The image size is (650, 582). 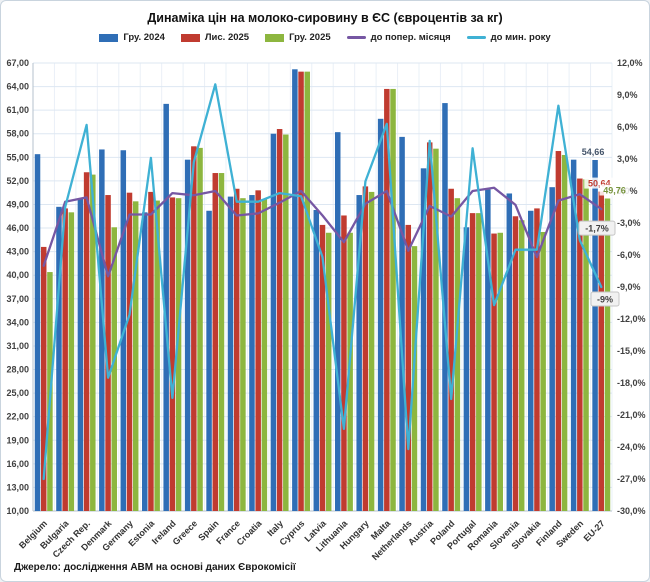 I want to click on svg-text: 49,00, so click(x=17, y=204).